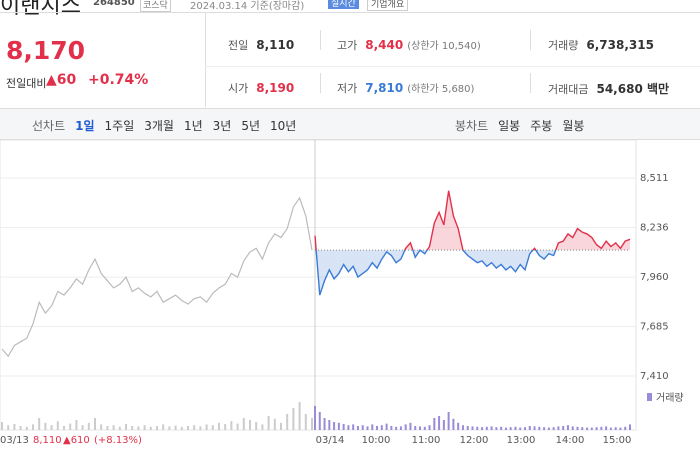 Image resolution: width=700 pixels, height=450 pixels. I want to click on line-chart-label: 선차트, so click(49, 126).